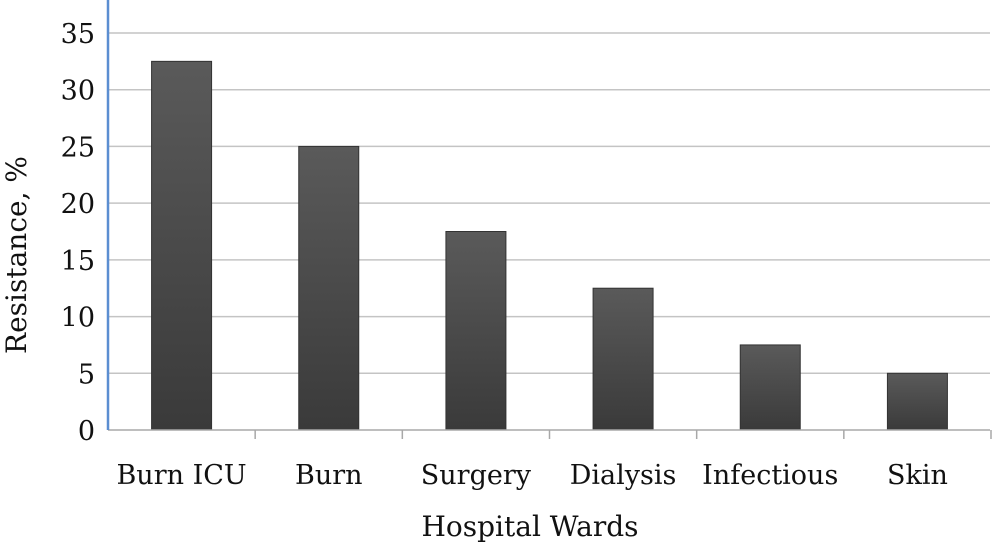  What do you see at coordinates (78, 233) in the screenshot?
I see `y-tick-labels: 0 5 10 15 20 25 30 35` at bounding box center [78, 233].